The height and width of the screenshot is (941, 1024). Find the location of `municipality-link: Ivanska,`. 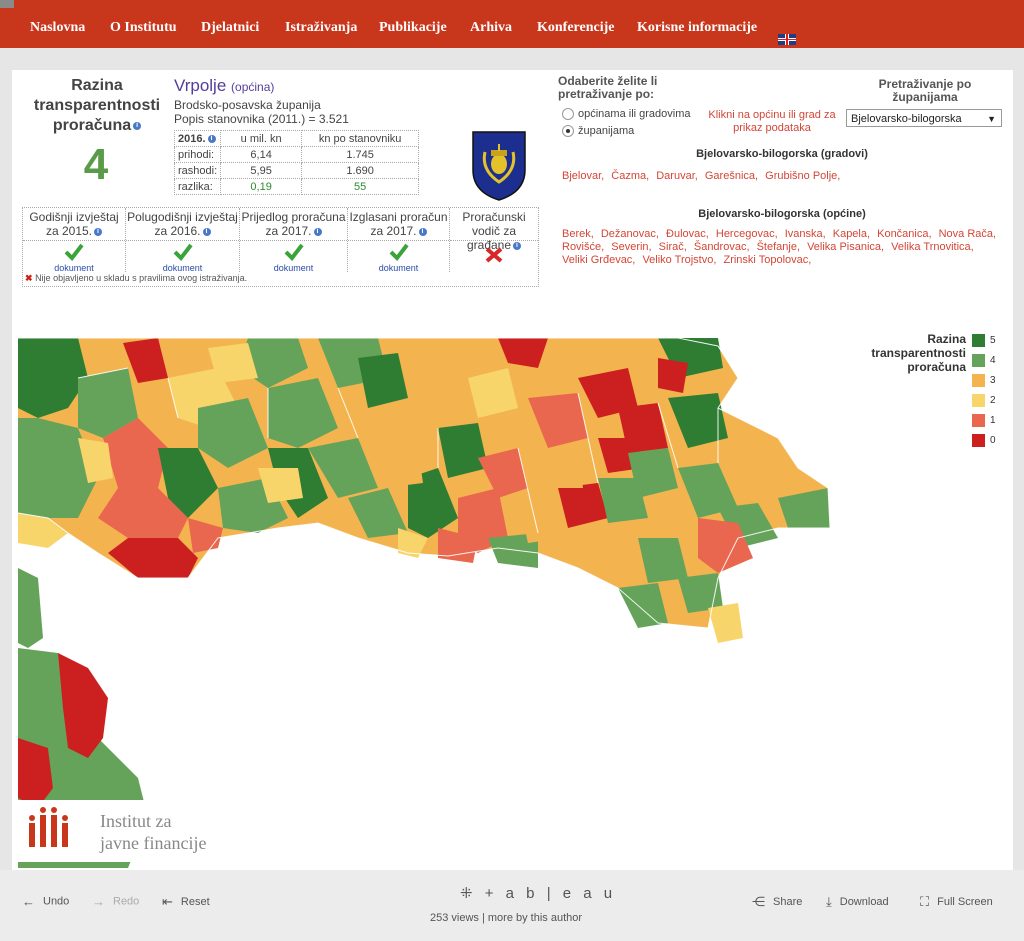

municipality-link: Ivanska, is located at coordinates (805, 234).